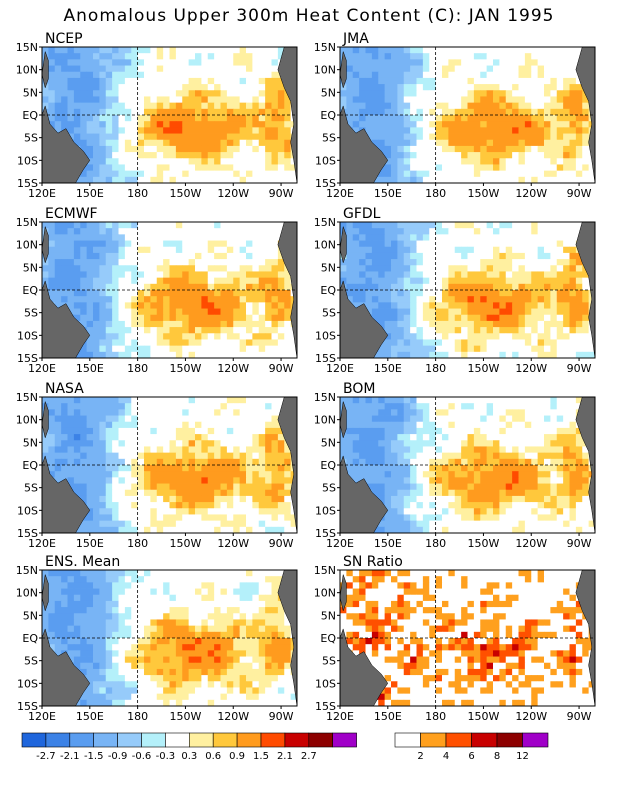 This screenshot has width=618, height=800. I want to click on lon-tick-label: 120W, so click(233, 193).